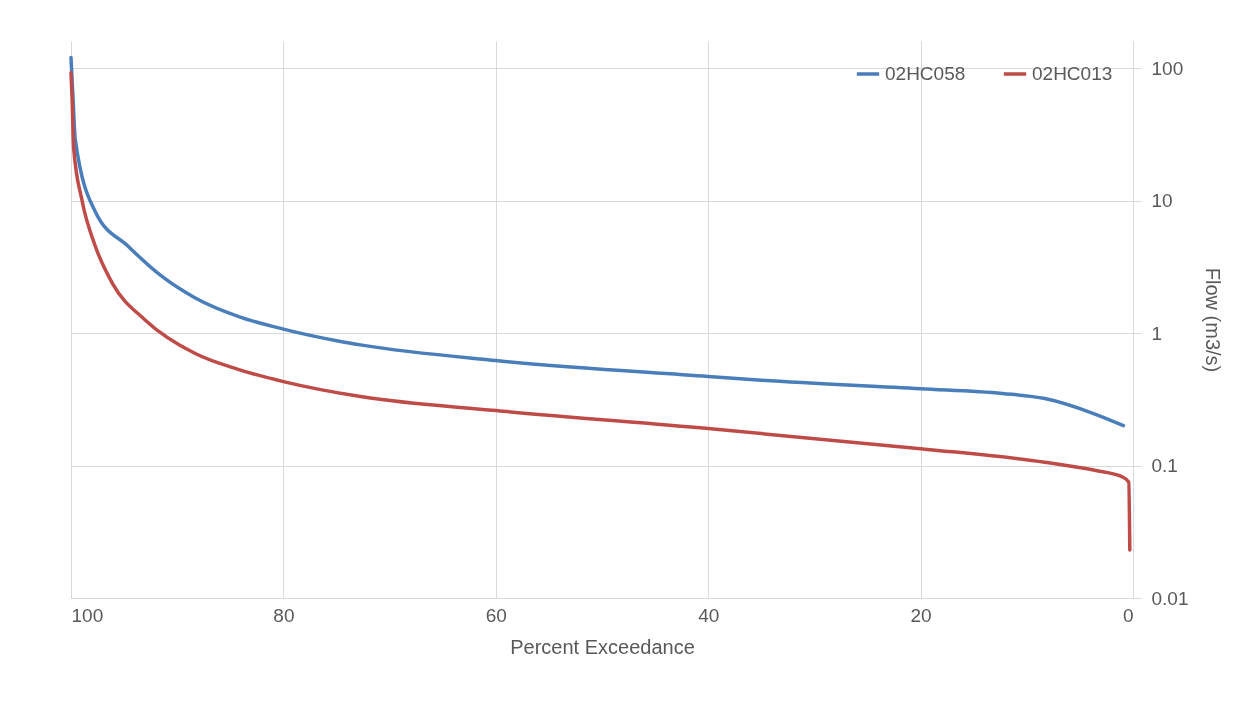 The height and width of the screenshot is (727, 1250). I want to click on legend-label: 02HC058, so click(925, 73).